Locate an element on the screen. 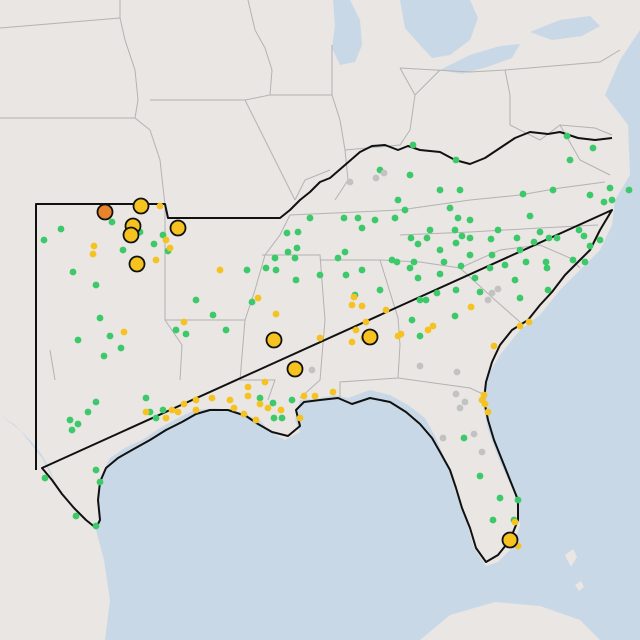  large-orange-marker is located at coordinates (105, 212).